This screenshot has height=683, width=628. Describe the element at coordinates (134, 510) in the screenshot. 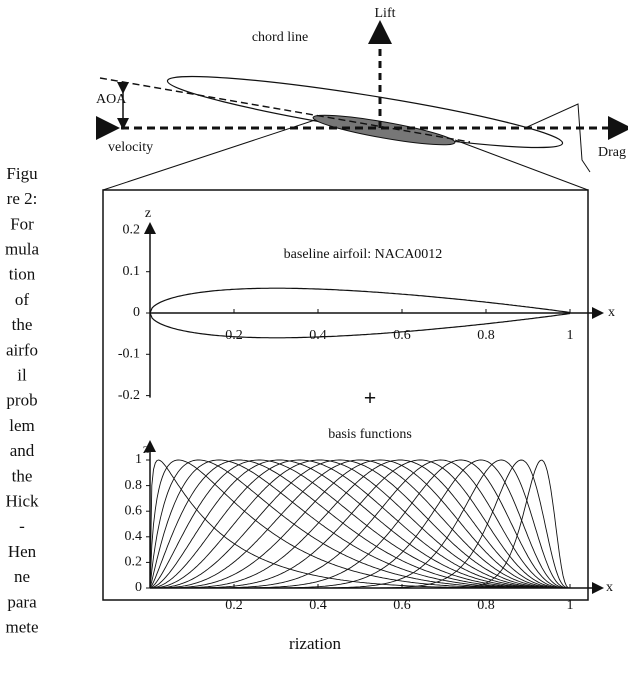

I see `z-tick-label: 0.6` at that location.